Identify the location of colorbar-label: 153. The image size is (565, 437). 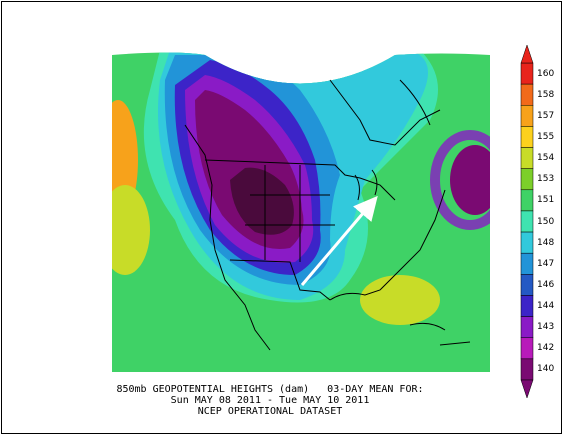
(546, 179).